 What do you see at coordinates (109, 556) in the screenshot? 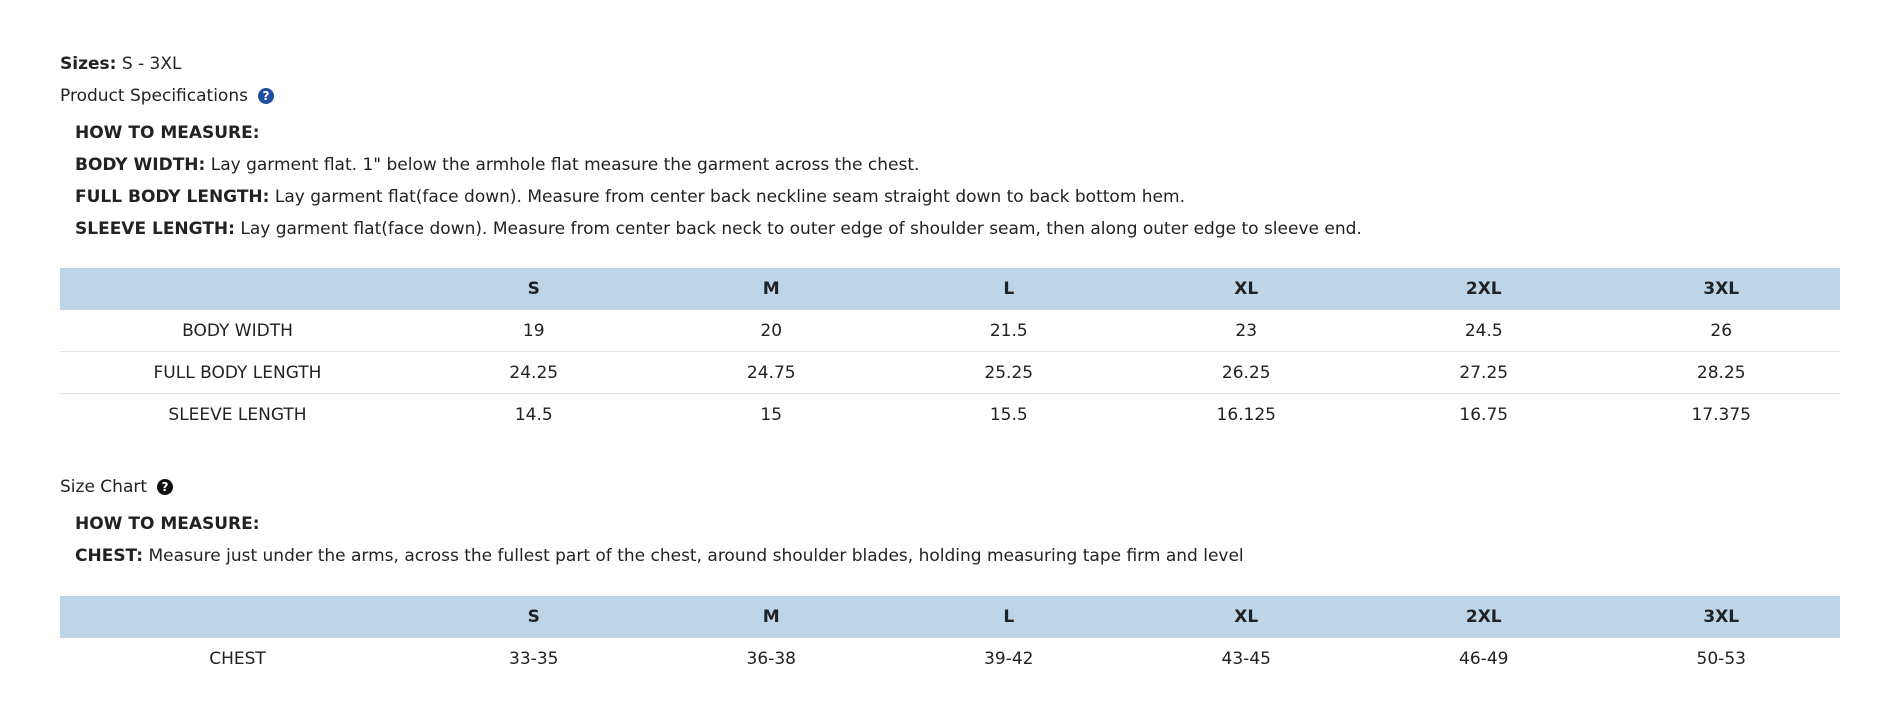
I see `instruction-label: CHEST:` at bounding box center [109, 556].